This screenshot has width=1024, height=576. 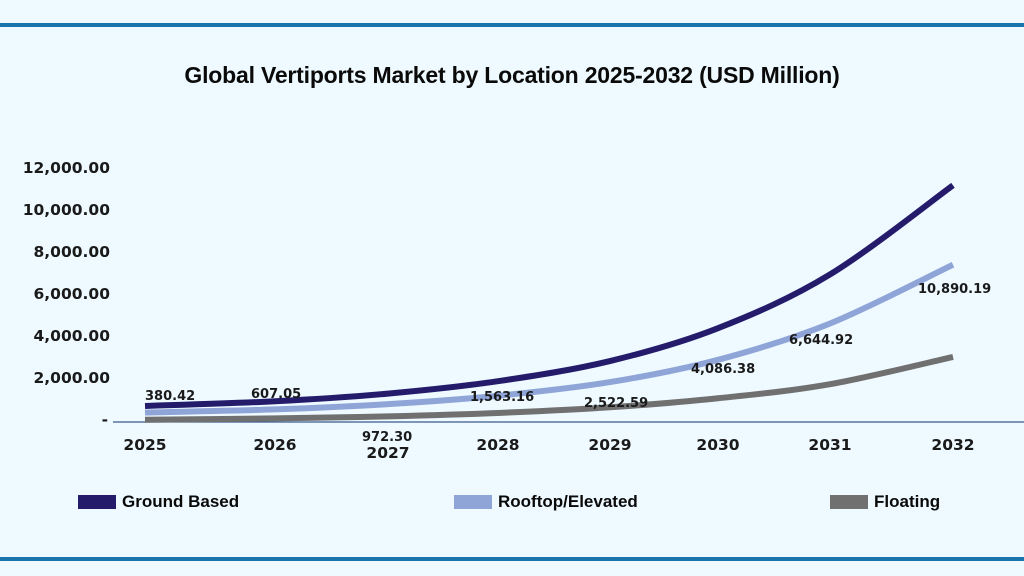 What do you see at coordinates (498, 445) in the screenshot?
I see `x-tick-label: 2028` at bounding box center [498, 445].